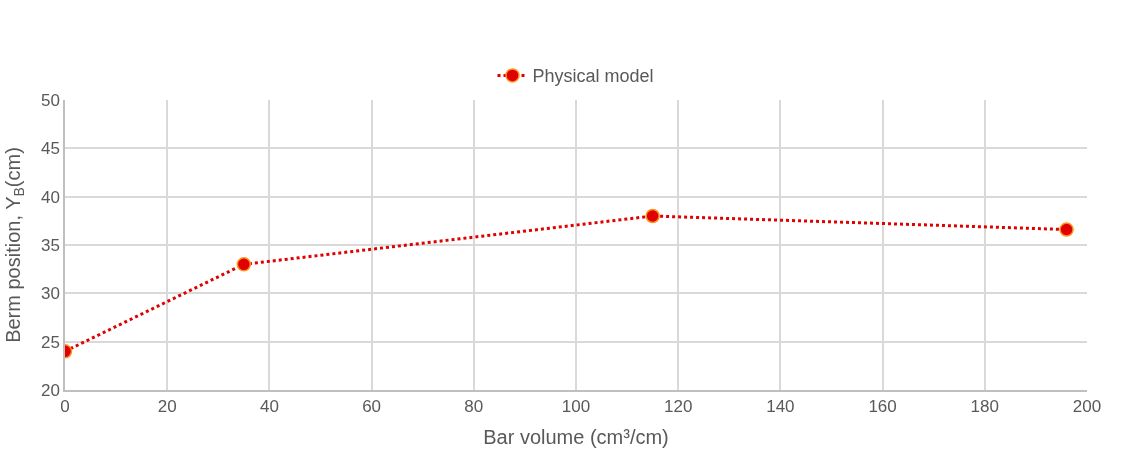  Describe the element at coordinates (593, 76) in the screenshot. I see `legend-label: Physical model` at that location.